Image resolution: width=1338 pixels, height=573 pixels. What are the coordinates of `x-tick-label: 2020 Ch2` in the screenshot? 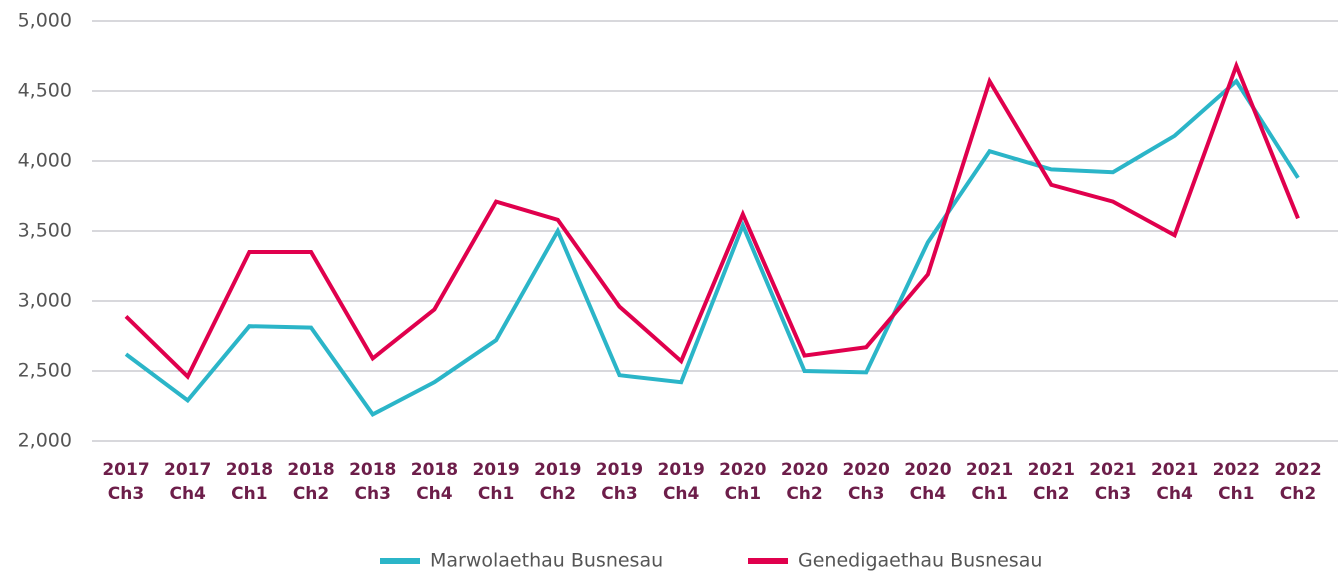 It's located at (804, 482).